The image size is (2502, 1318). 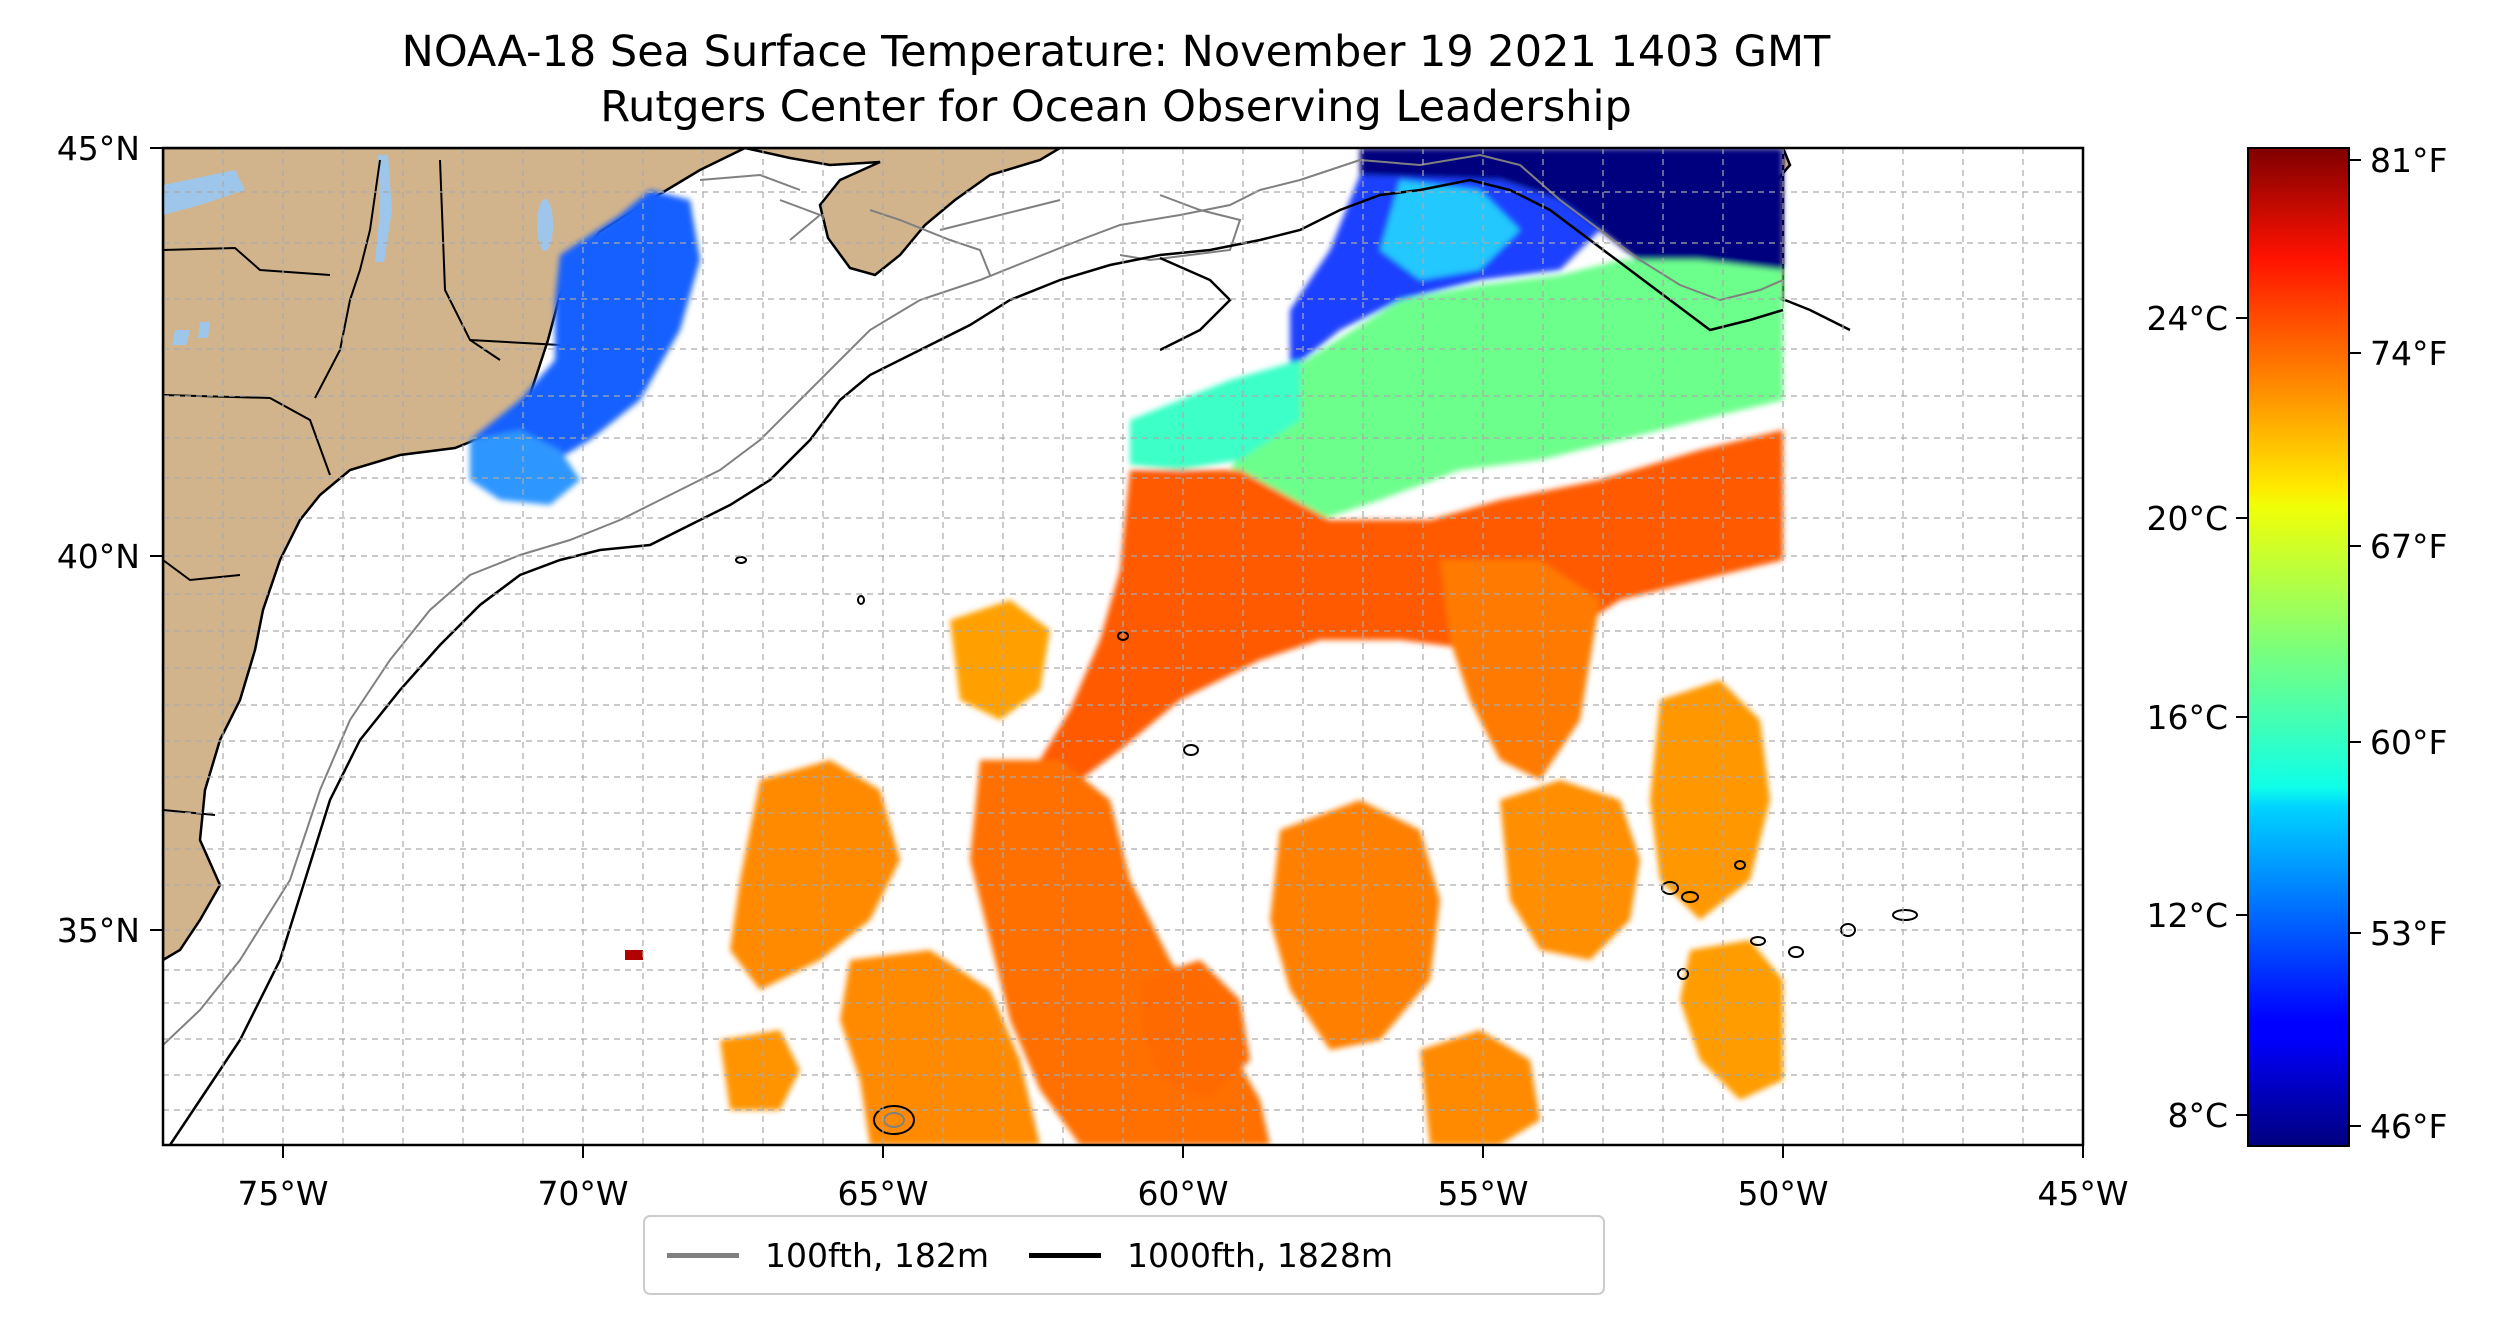 I want to click on lake-ontario-edge, so click(x=204, y=192).